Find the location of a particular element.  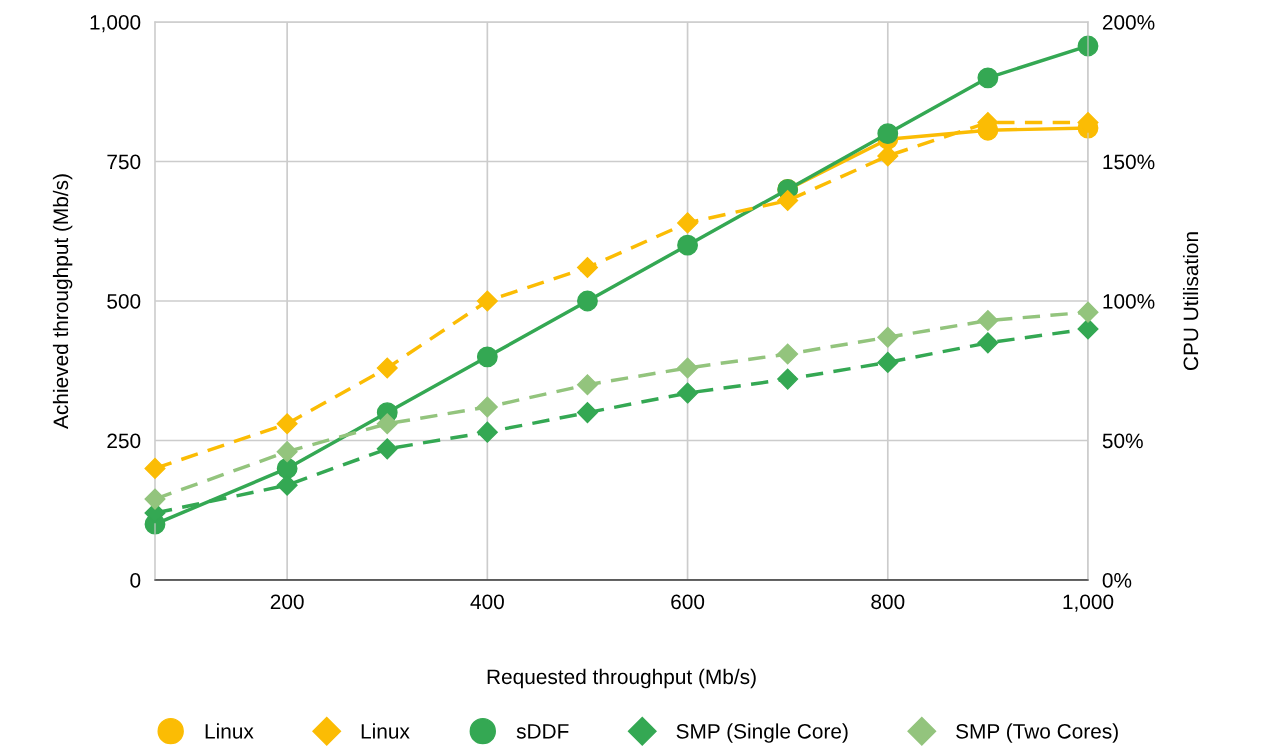

y-axis-title: Achieved throughput (Mb/s) is located at coordinates (62, 301).